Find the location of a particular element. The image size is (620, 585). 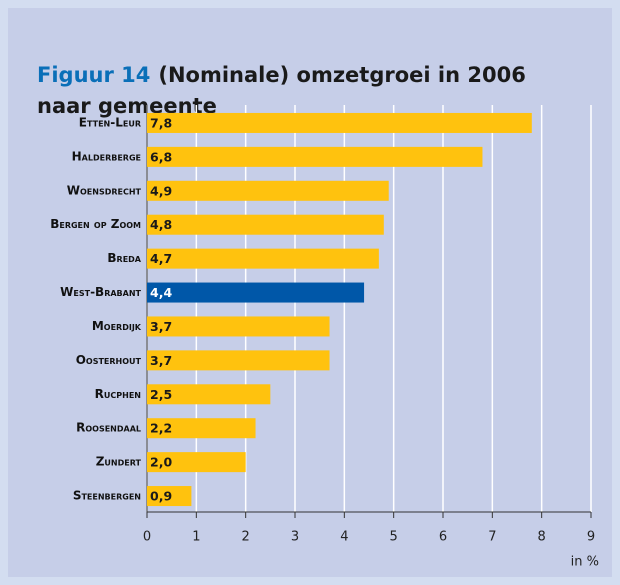

value-label: 4,4 is located at coordinates (161, 292).